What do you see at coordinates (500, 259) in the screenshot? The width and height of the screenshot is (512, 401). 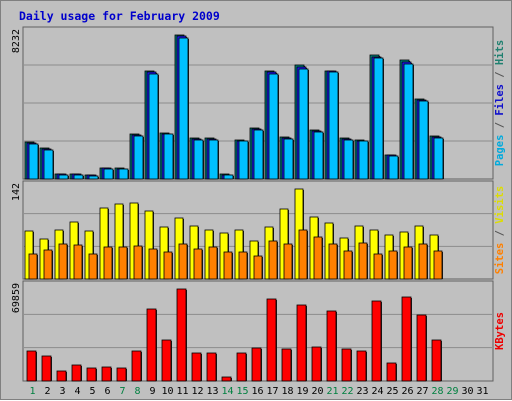 I see `side-label-part: Sites` at bounding box center [500, 259].